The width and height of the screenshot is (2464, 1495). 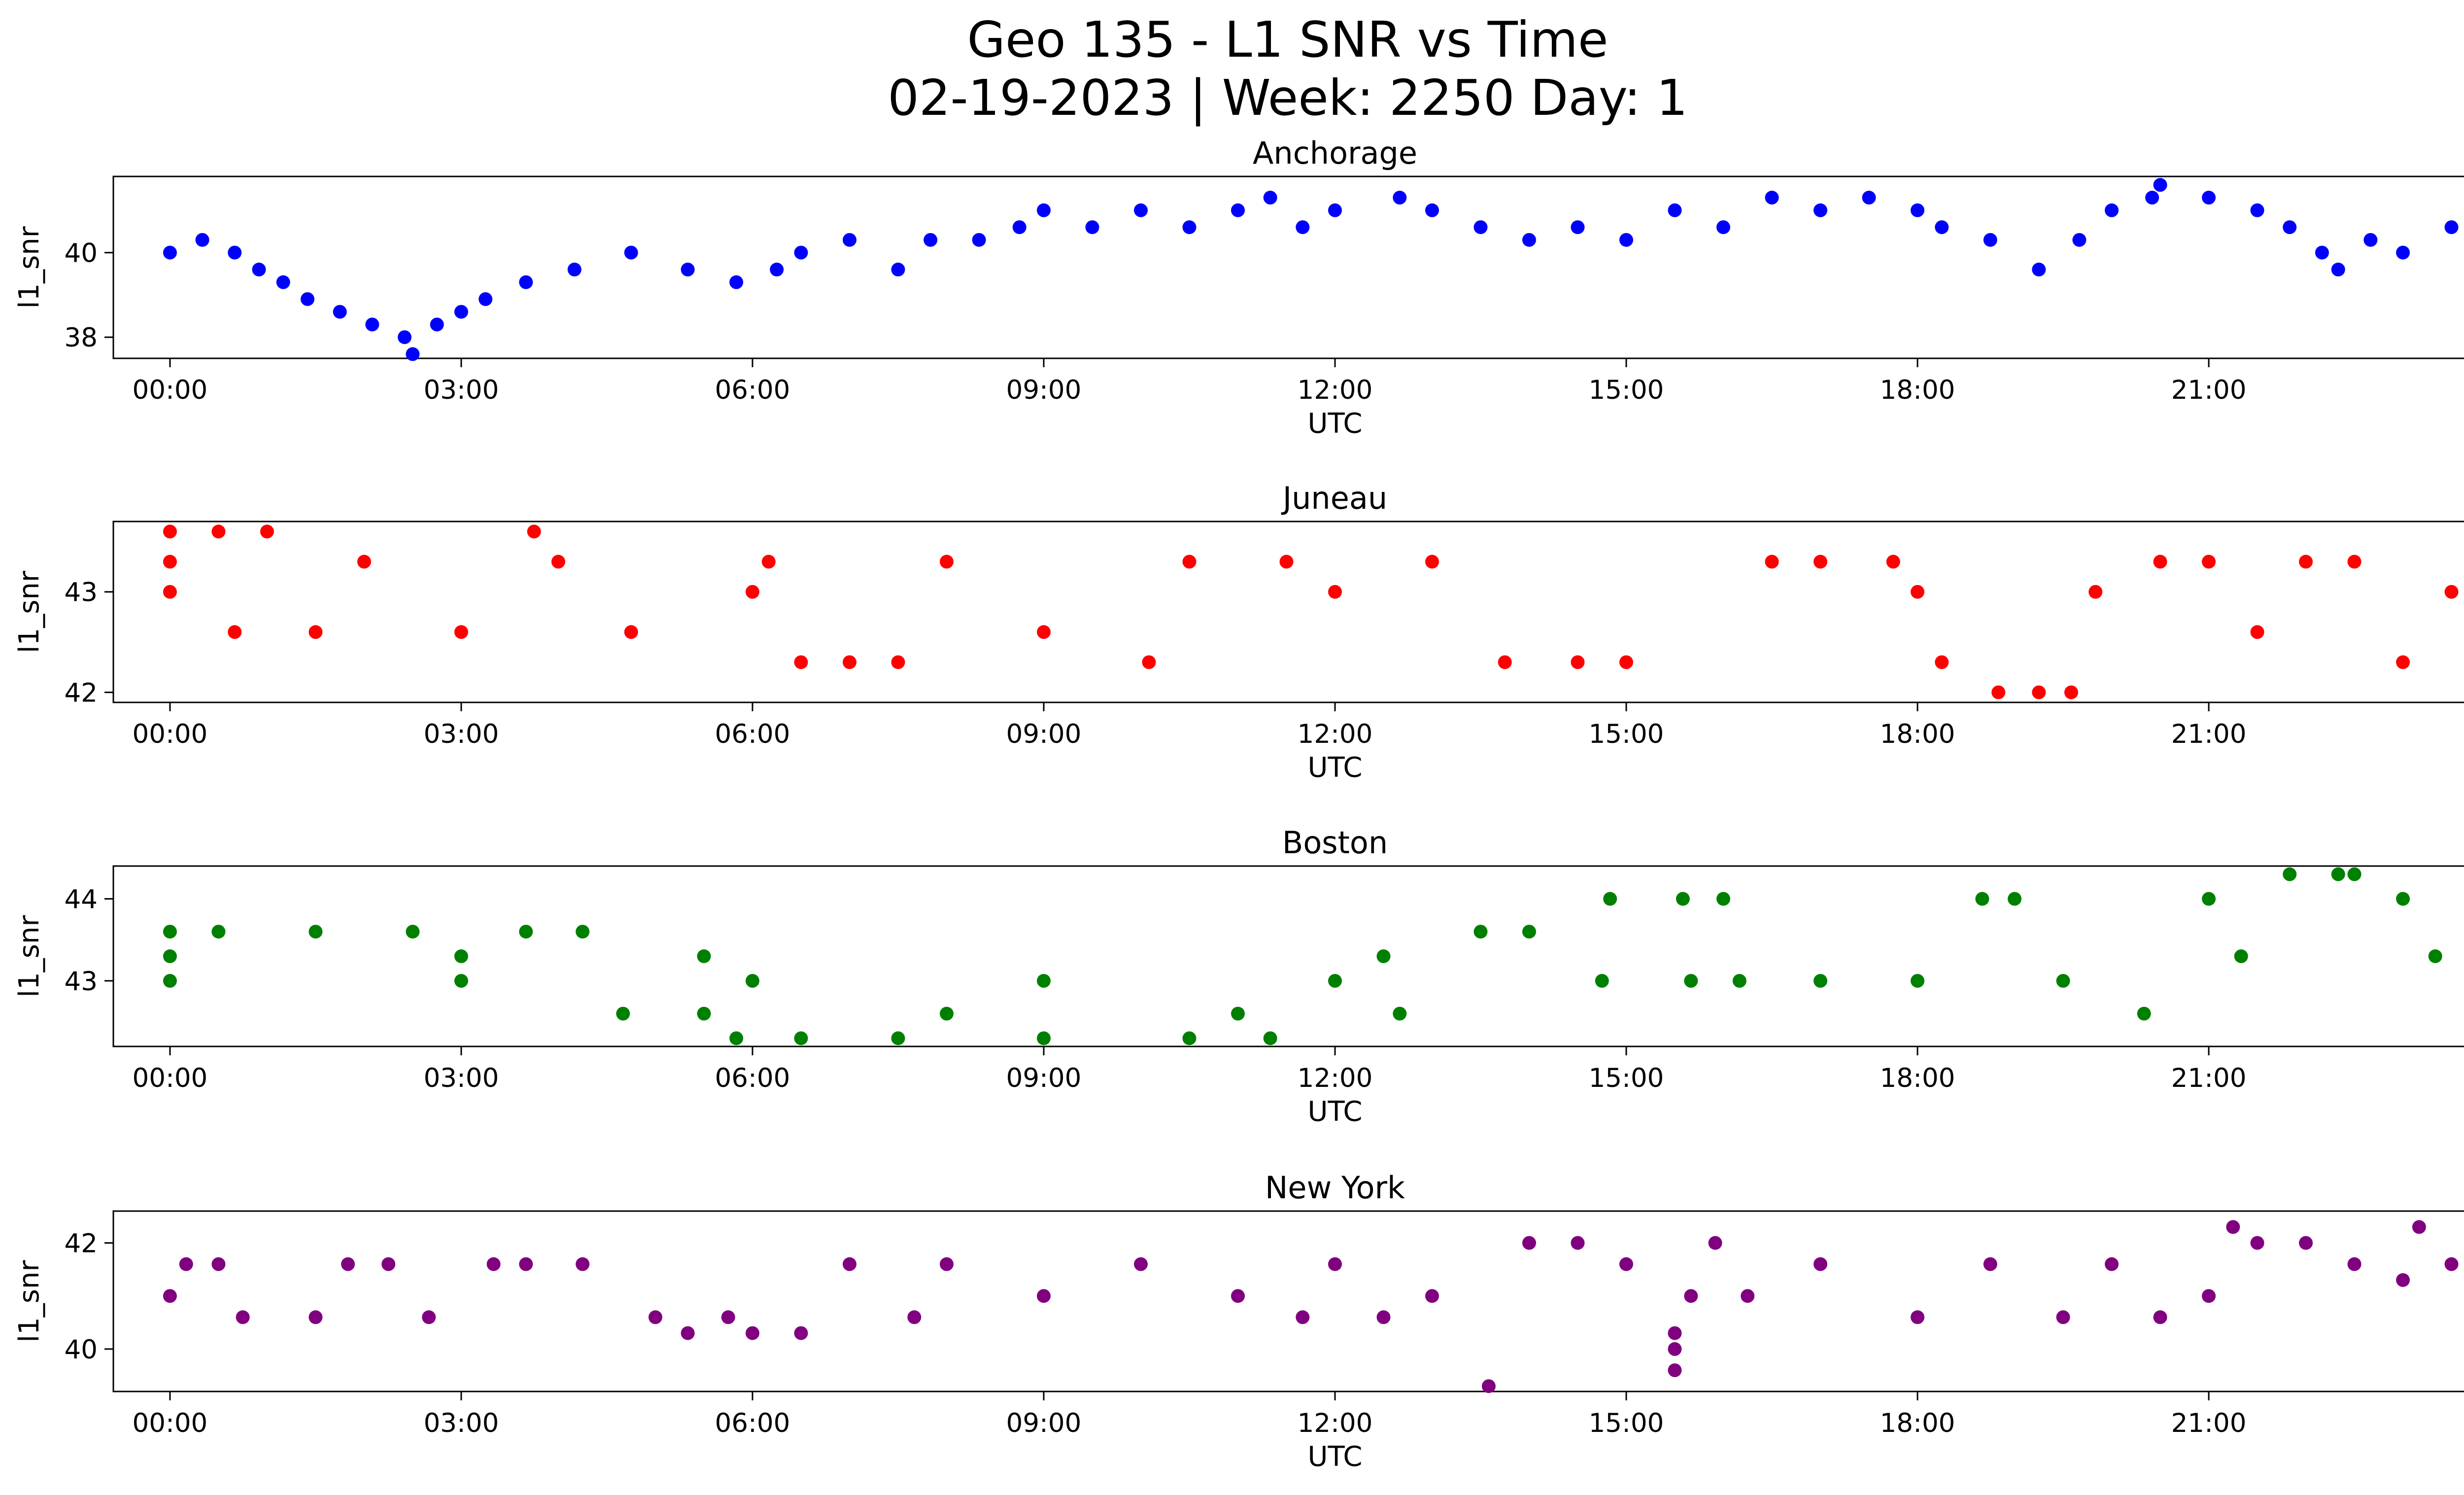 What do you see at coordinates (1044, 1423) in the screenshot?
I see `new-york-x-tick-label: 09:00` at bounding box center [1044, 1423].